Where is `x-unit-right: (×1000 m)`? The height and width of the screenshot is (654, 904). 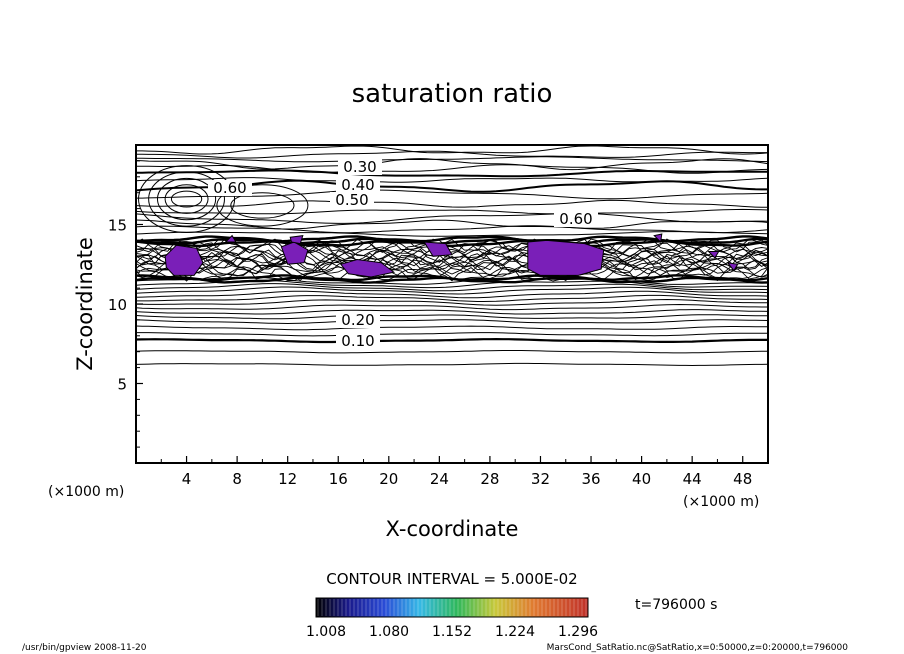 x-unit-right: (×1000 m) is located at coordinates (721, 502).